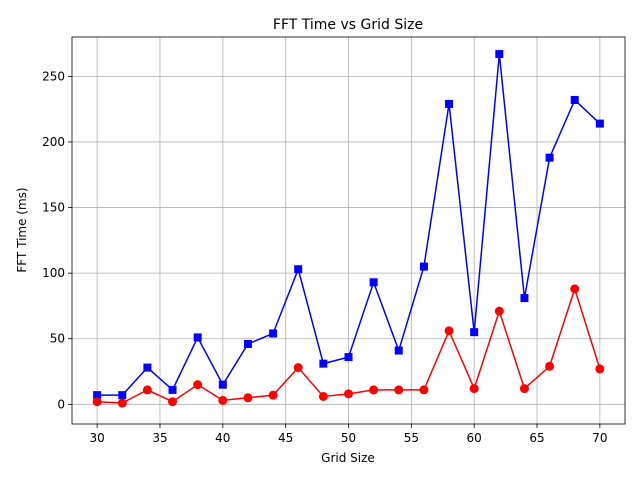  What do you see at coordinates (159, 438) in the screenshot?
I see `x-tick-label: 35` at bounding box center [159, 438].